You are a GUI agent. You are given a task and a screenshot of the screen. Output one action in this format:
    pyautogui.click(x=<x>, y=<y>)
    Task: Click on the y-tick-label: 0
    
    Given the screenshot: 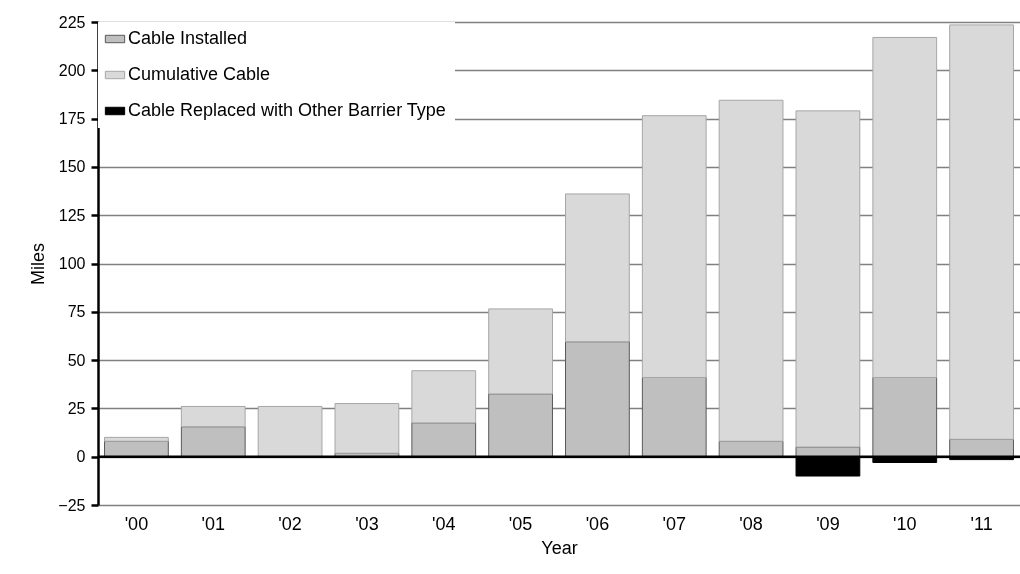 What is the action you would take?
    pyautogui.click(x=81, y=457)
    